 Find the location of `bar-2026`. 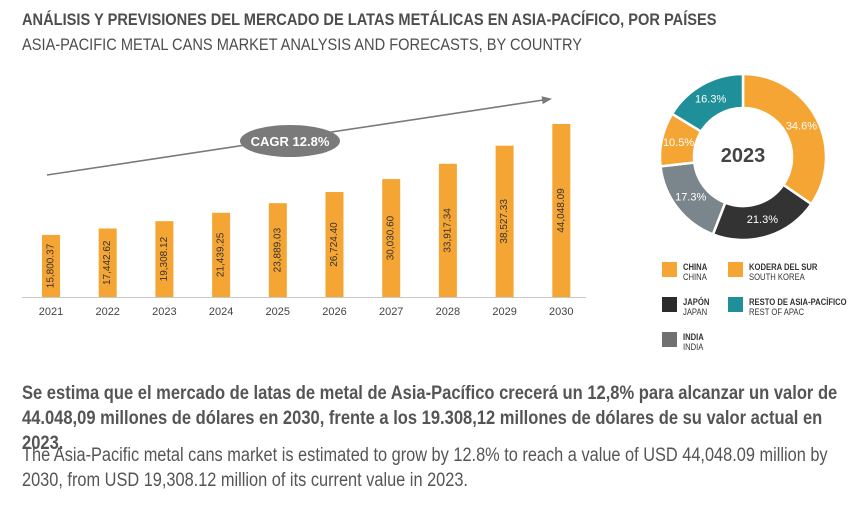

bar-2026 is located at coordinates (334, 244).